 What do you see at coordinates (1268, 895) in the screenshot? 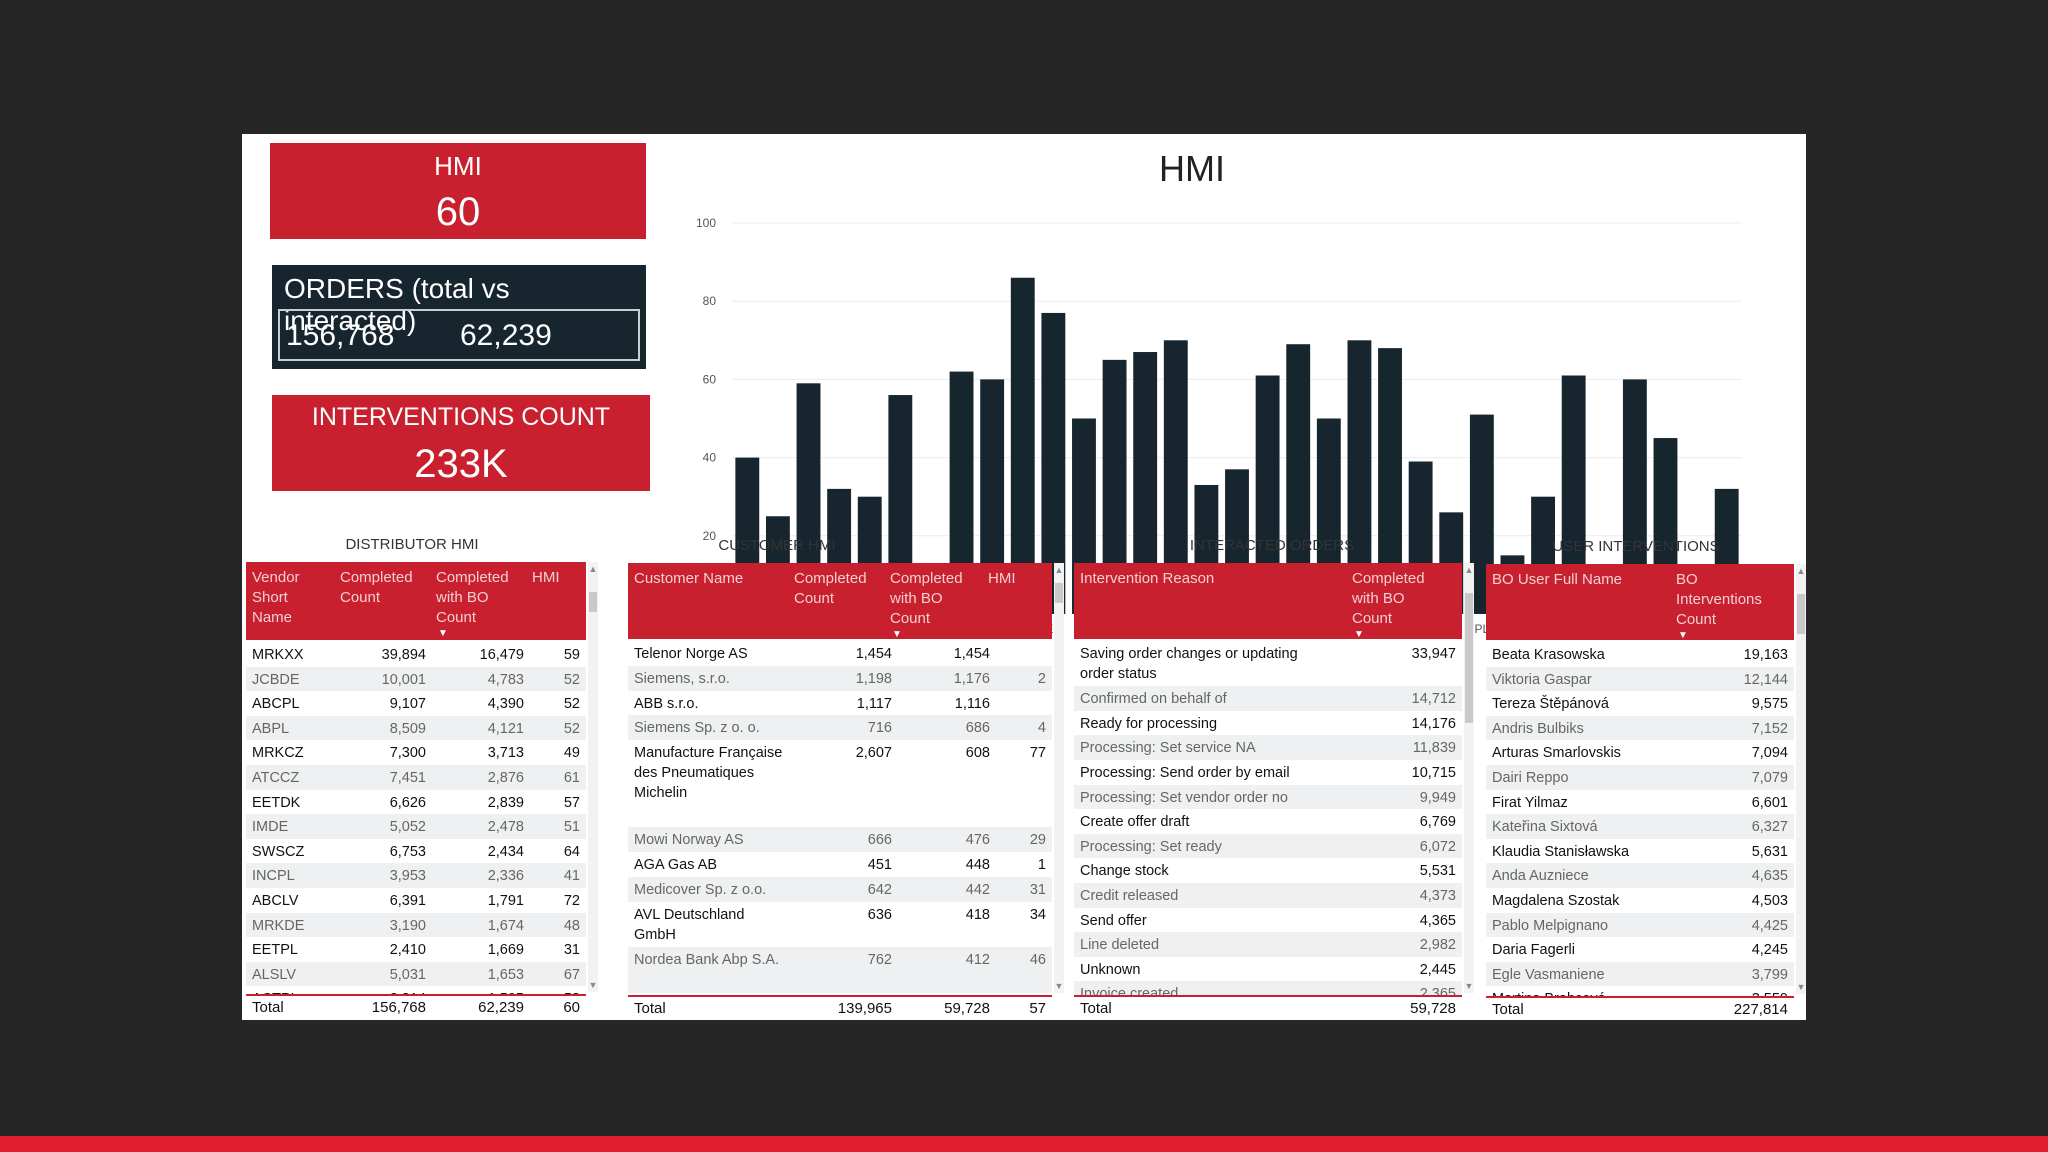
I see `table-row: Credit released 4,373` at bounding box center [1268, 895].